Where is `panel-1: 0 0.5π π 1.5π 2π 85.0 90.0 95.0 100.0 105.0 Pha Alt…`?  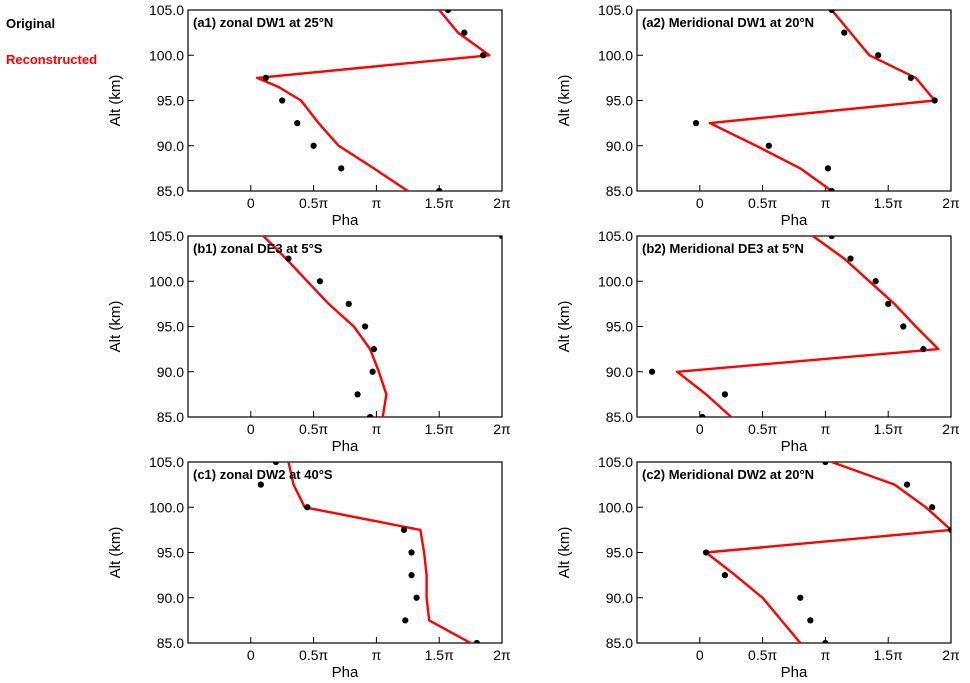
panel-1: 0 0.5π π 1.5π 2π 85.0 90.0 95.0 100.0 105.0 Pha Alt… is located at coordinates (309, 115).